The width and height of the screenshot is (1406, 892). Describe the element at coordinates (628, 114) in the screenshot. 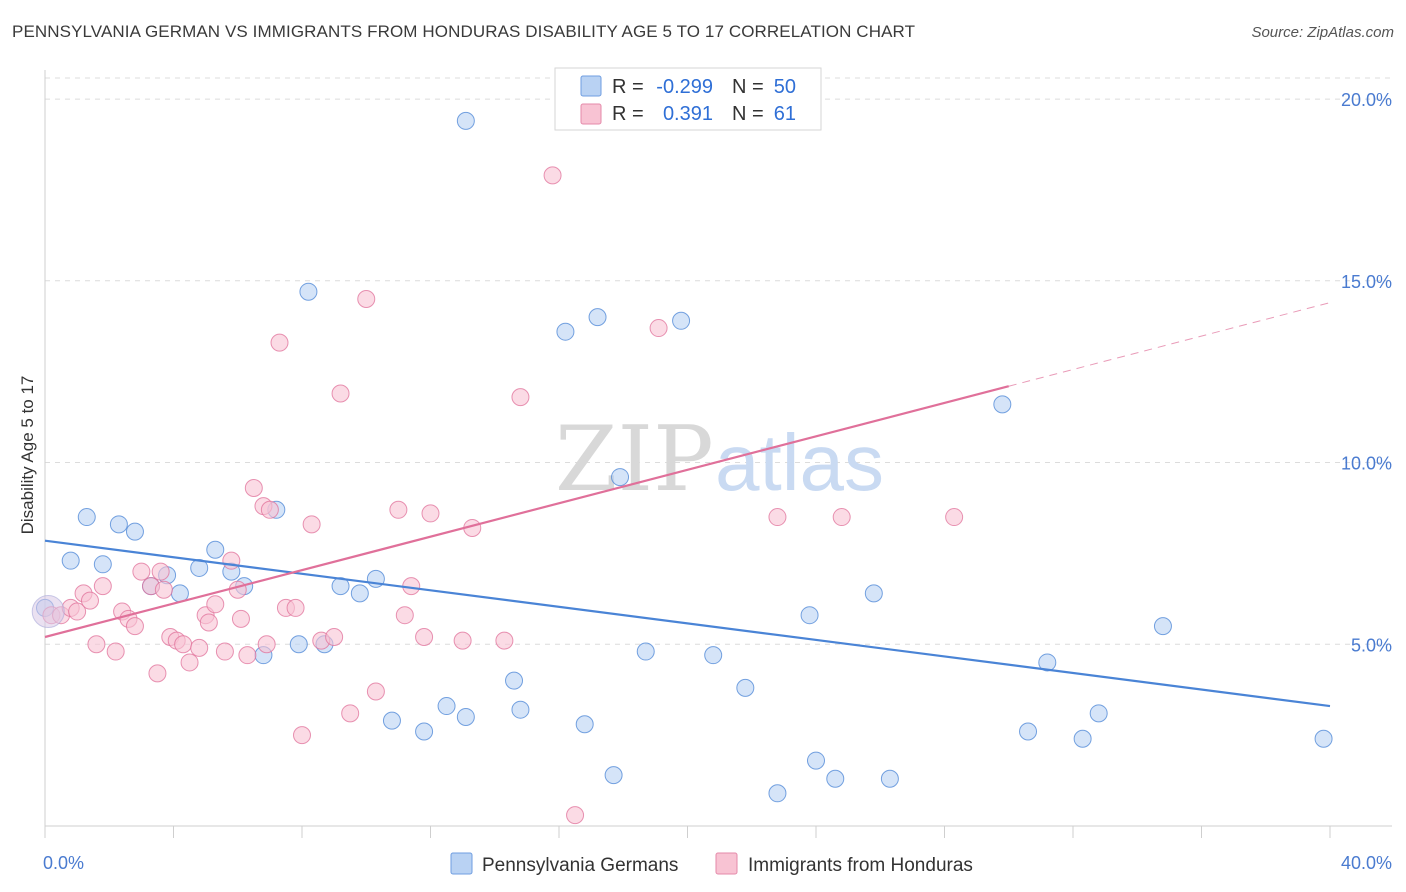

I see `legend-r-label-2: R =` at that location.